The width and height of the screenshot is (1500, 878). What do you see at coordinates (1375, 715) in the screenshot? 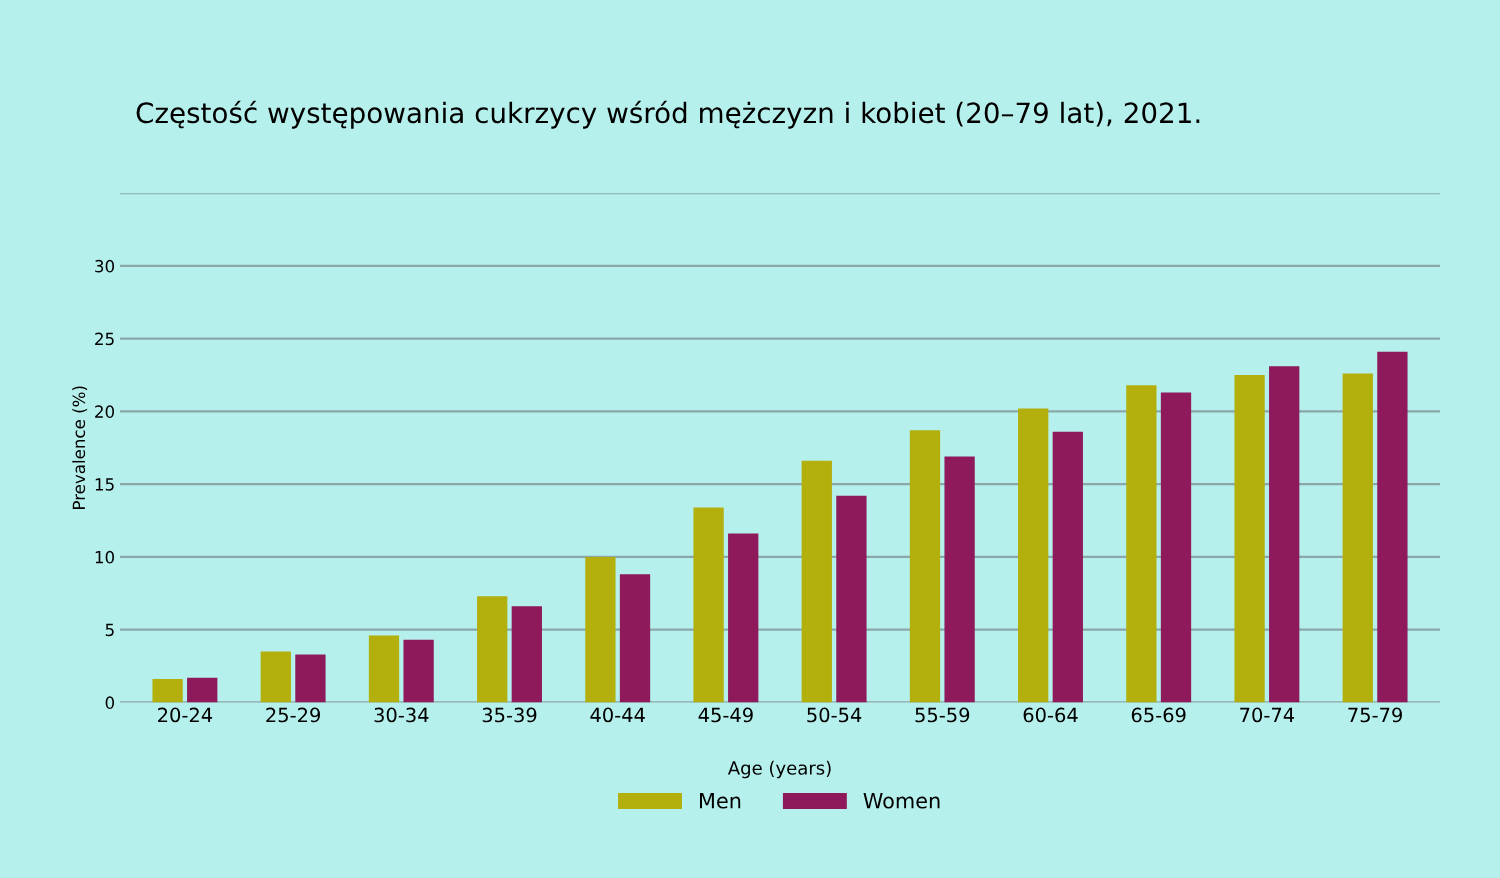
I see `x-tick-label: 75-79` at bounding box center [1375, 715].